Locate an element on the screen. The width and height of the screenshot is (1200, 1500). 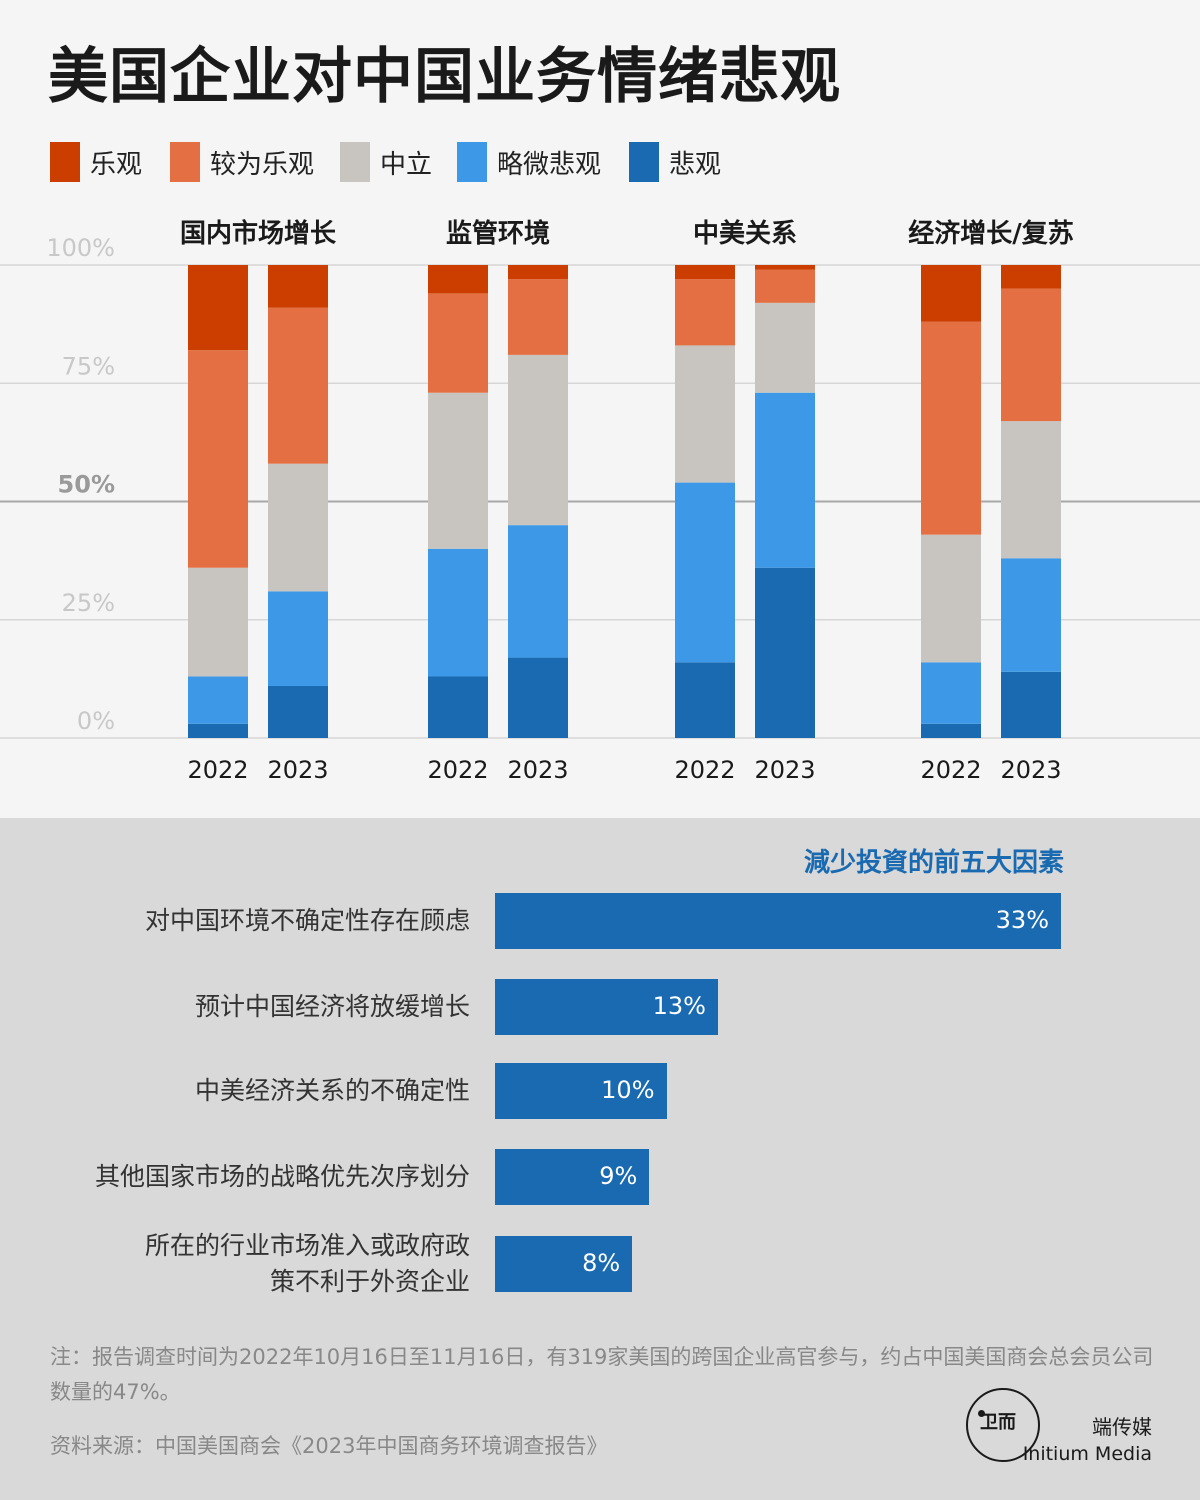
legend-label-optimistic: 乐观 is located at coordinates (116, 165).